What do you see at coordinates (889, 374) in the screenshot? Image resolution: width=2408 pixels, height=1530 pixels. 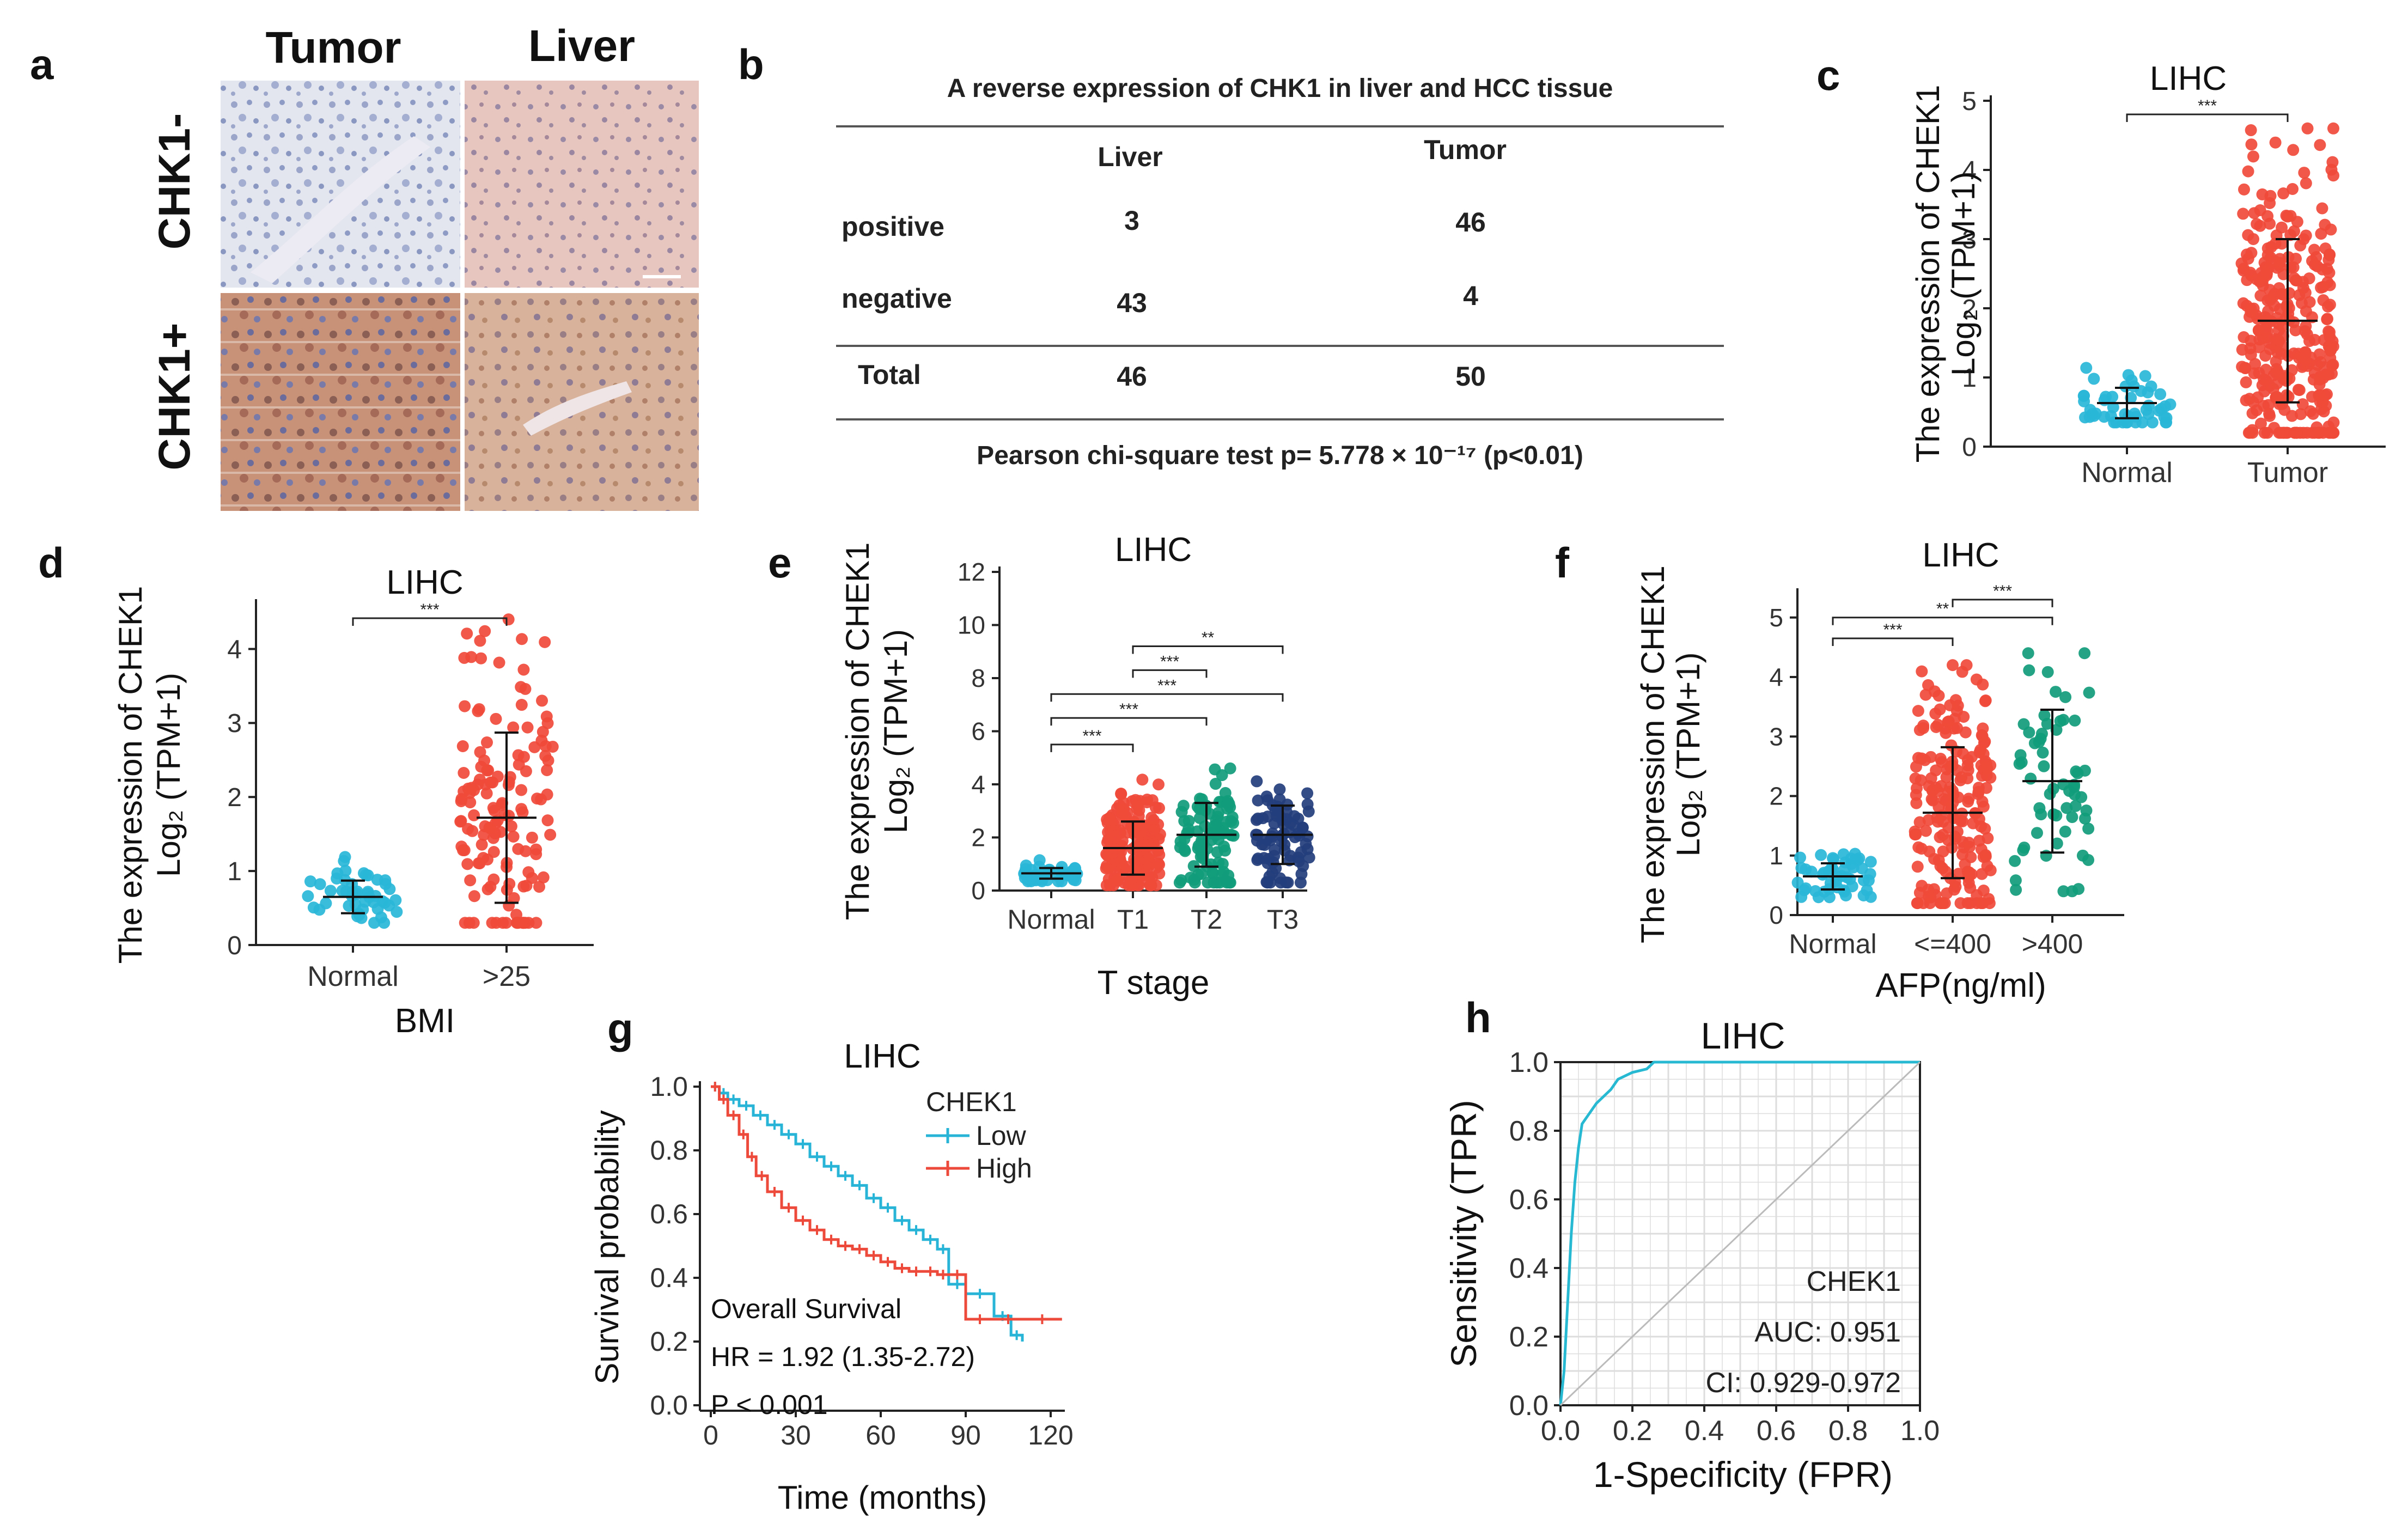 I see `table-row-label-total: Total` at bounding box center [889, 374].